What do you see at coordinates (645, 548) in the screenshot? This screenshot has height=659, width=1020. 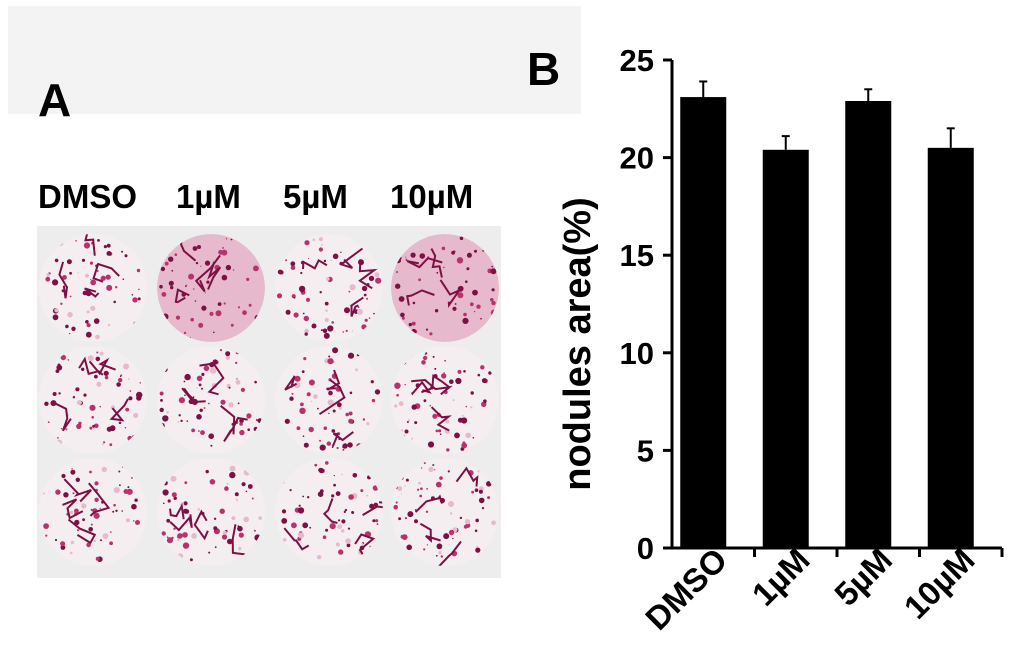 I see `y-tick-label-0: 0` at bounding box center [645, 548].